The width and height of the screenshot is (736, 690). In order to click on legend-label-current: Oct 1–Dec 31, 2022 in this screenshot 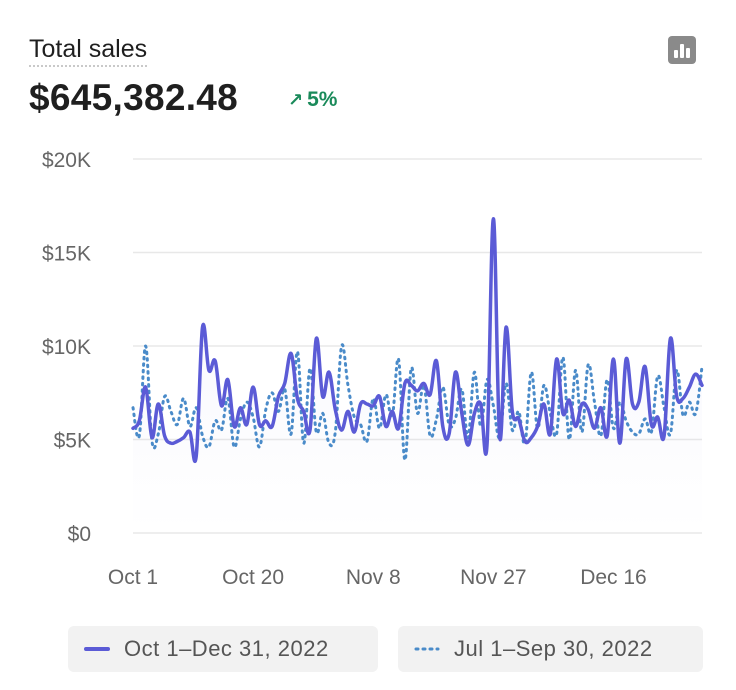, I will do `click(226, 648)`.